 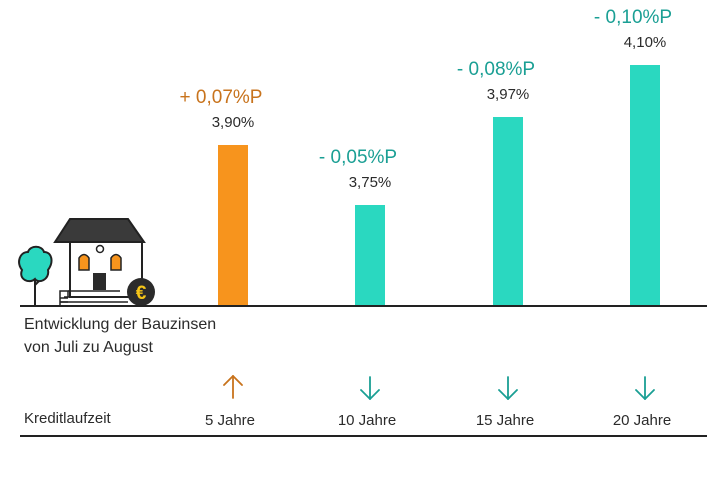 I want to click on change-label-3: - 0,08%P, so click(x=496, y=69).